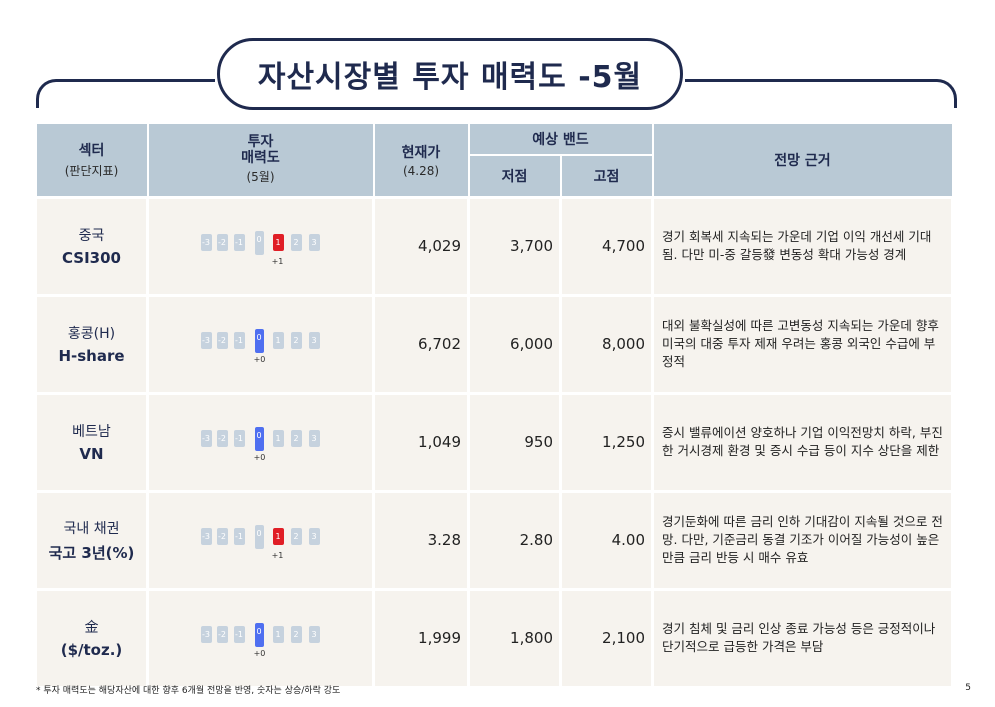  What do you see at coordinates (91, 638) in the screenshot?
I see `asset-cell: 金 ($/toz.)` at bounding box center [91, 638].